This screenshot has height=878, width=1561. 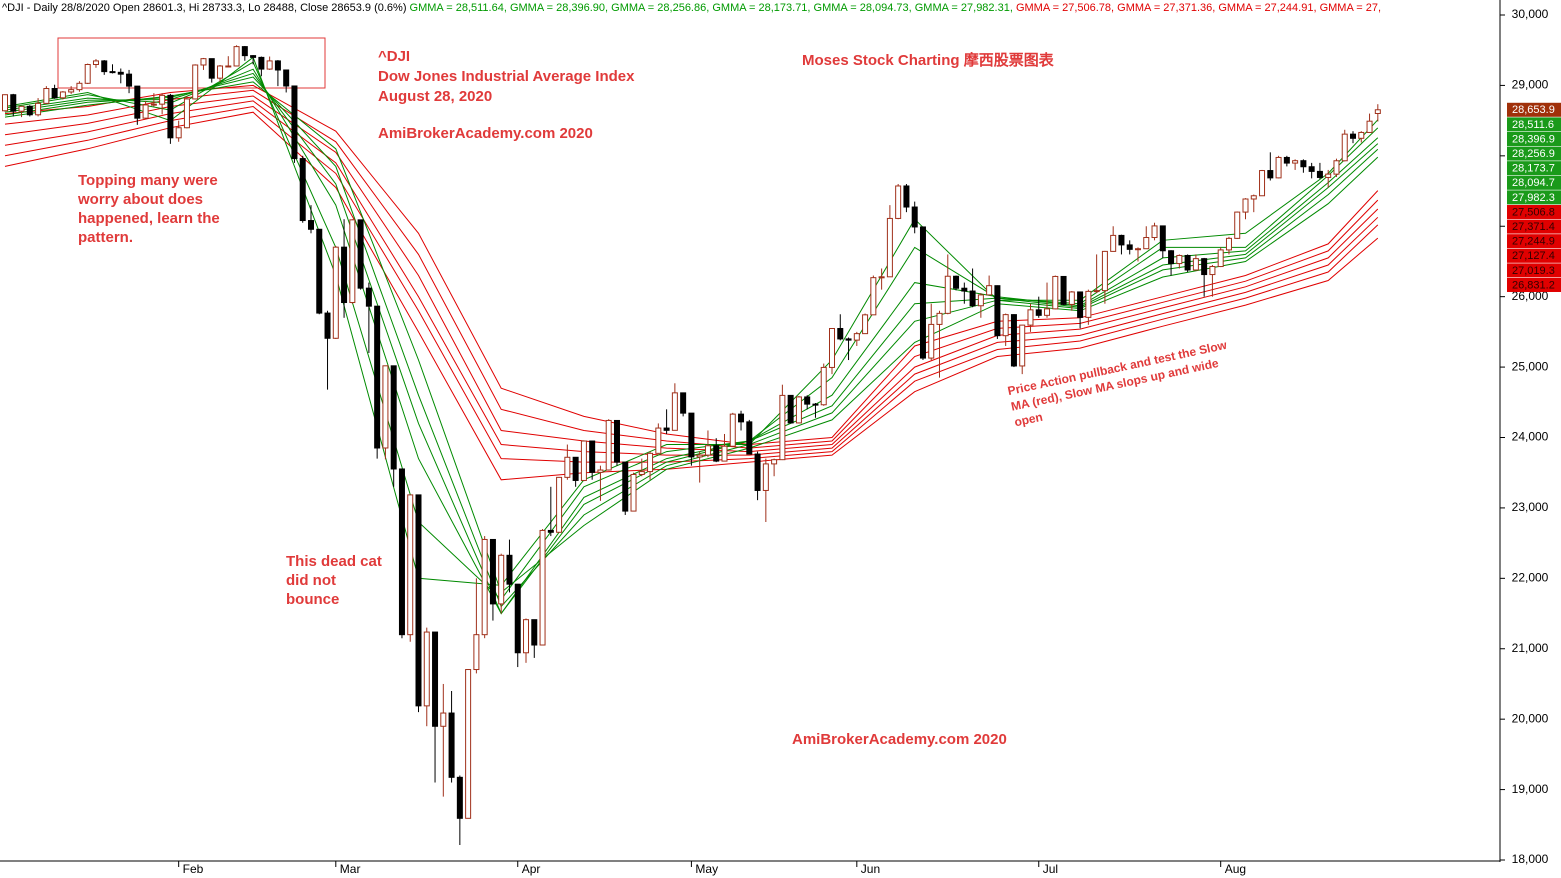 I want to click on y-tick-label: 21,000, so click(x=1530, y=648).